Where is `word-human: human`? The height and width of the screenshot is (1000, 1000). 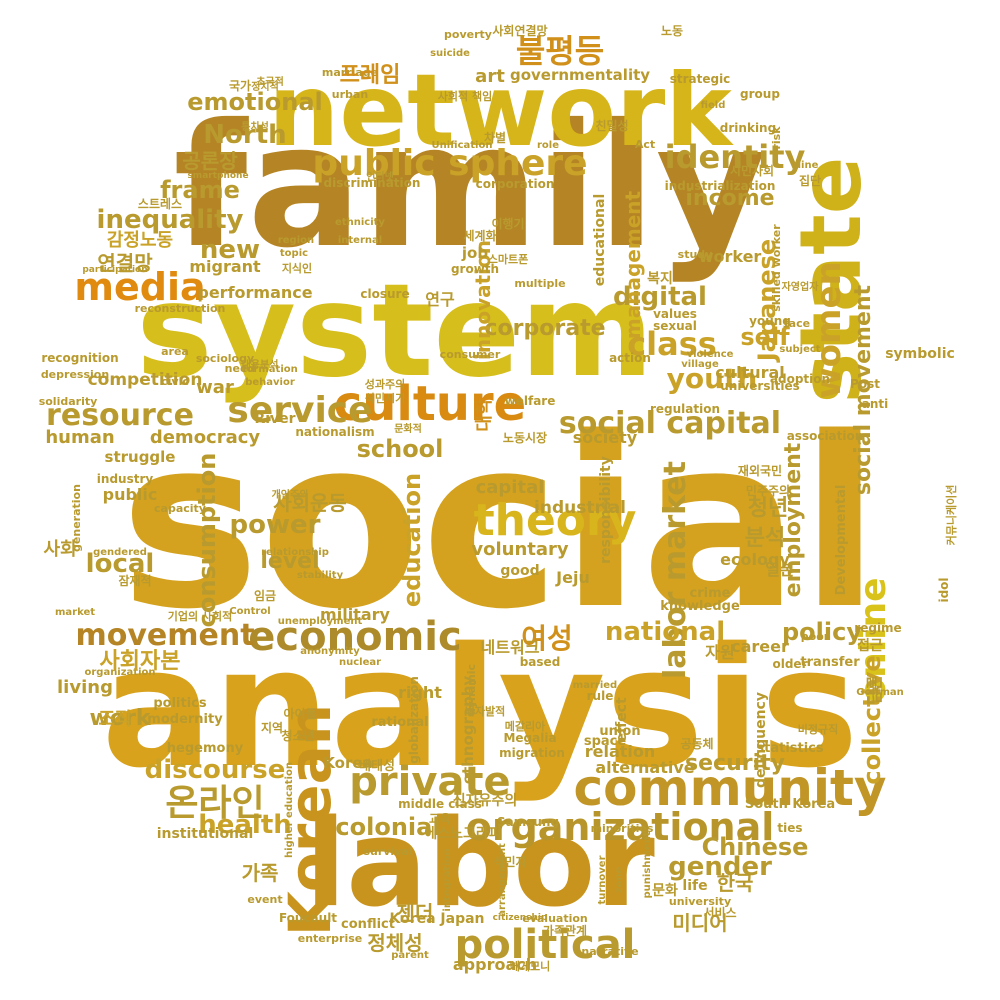
word-human: human is located at coordinates (79, 437).